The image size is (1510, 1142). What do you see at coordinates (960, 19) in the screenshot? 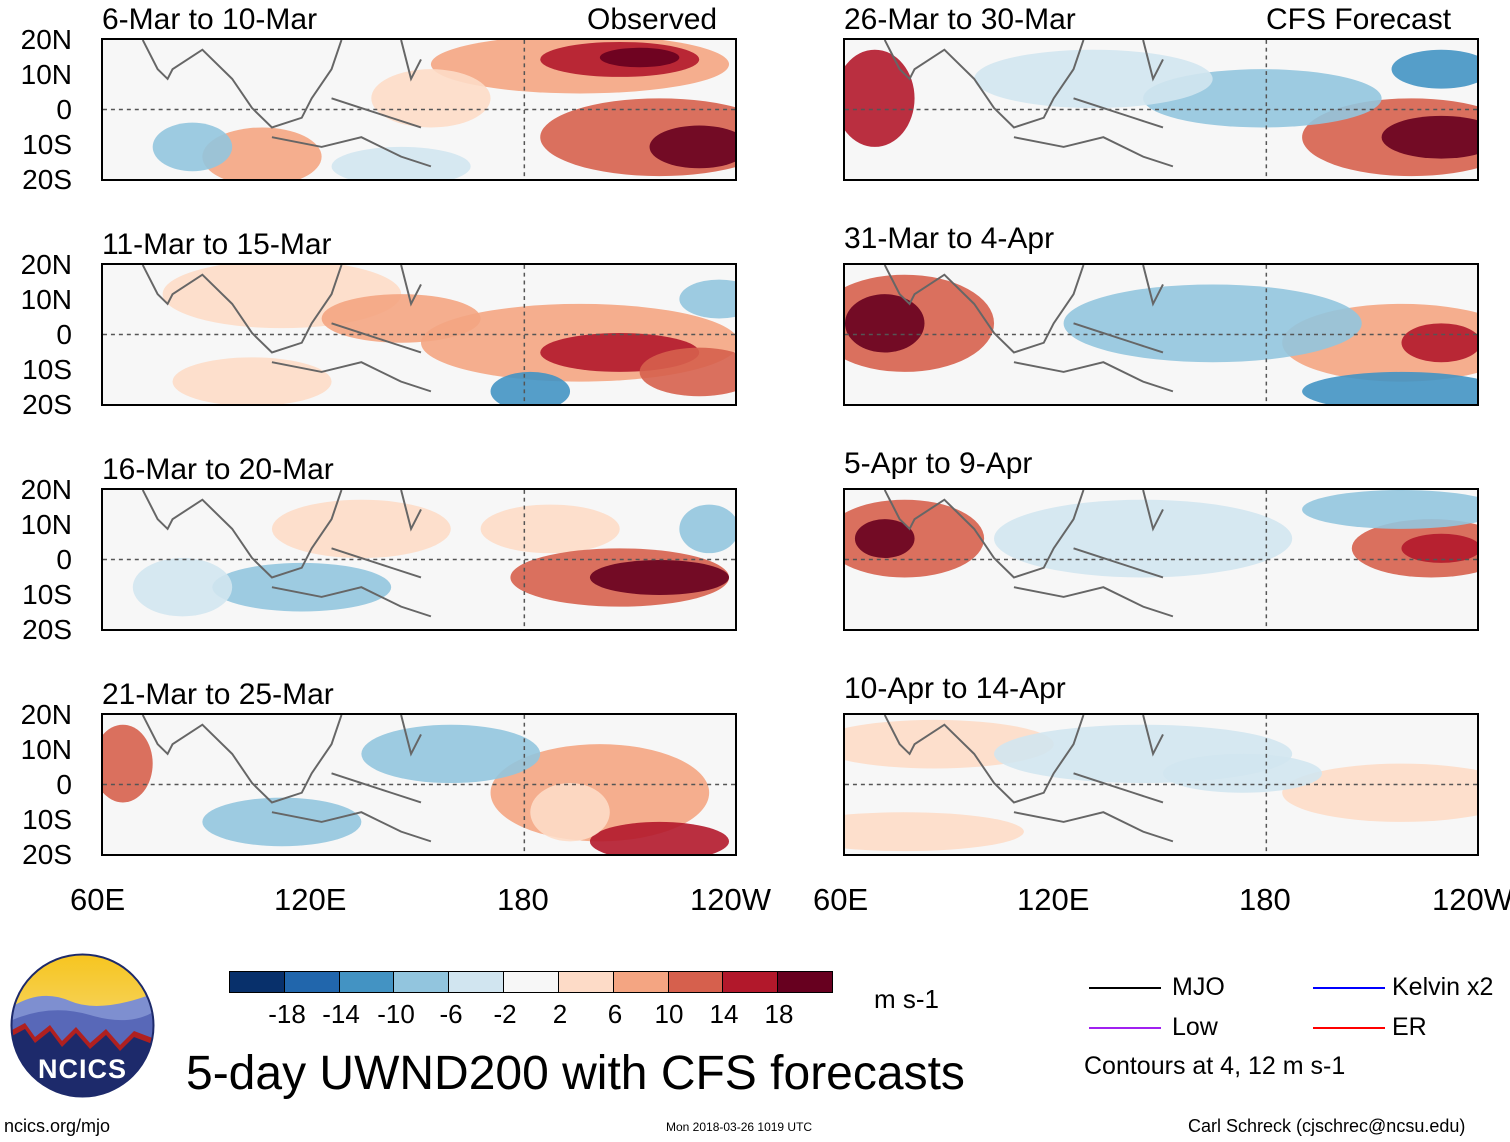
I see `panel-title-fc-1: 26-Mar to 30-Mar` at bounding box center [960, 19].